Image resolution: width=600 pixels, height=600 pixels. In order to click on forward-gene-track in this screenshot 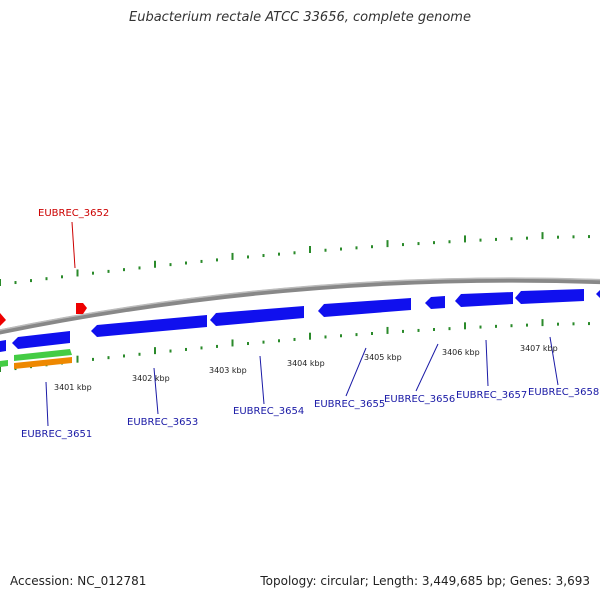, I will do `click(43, 314)`.